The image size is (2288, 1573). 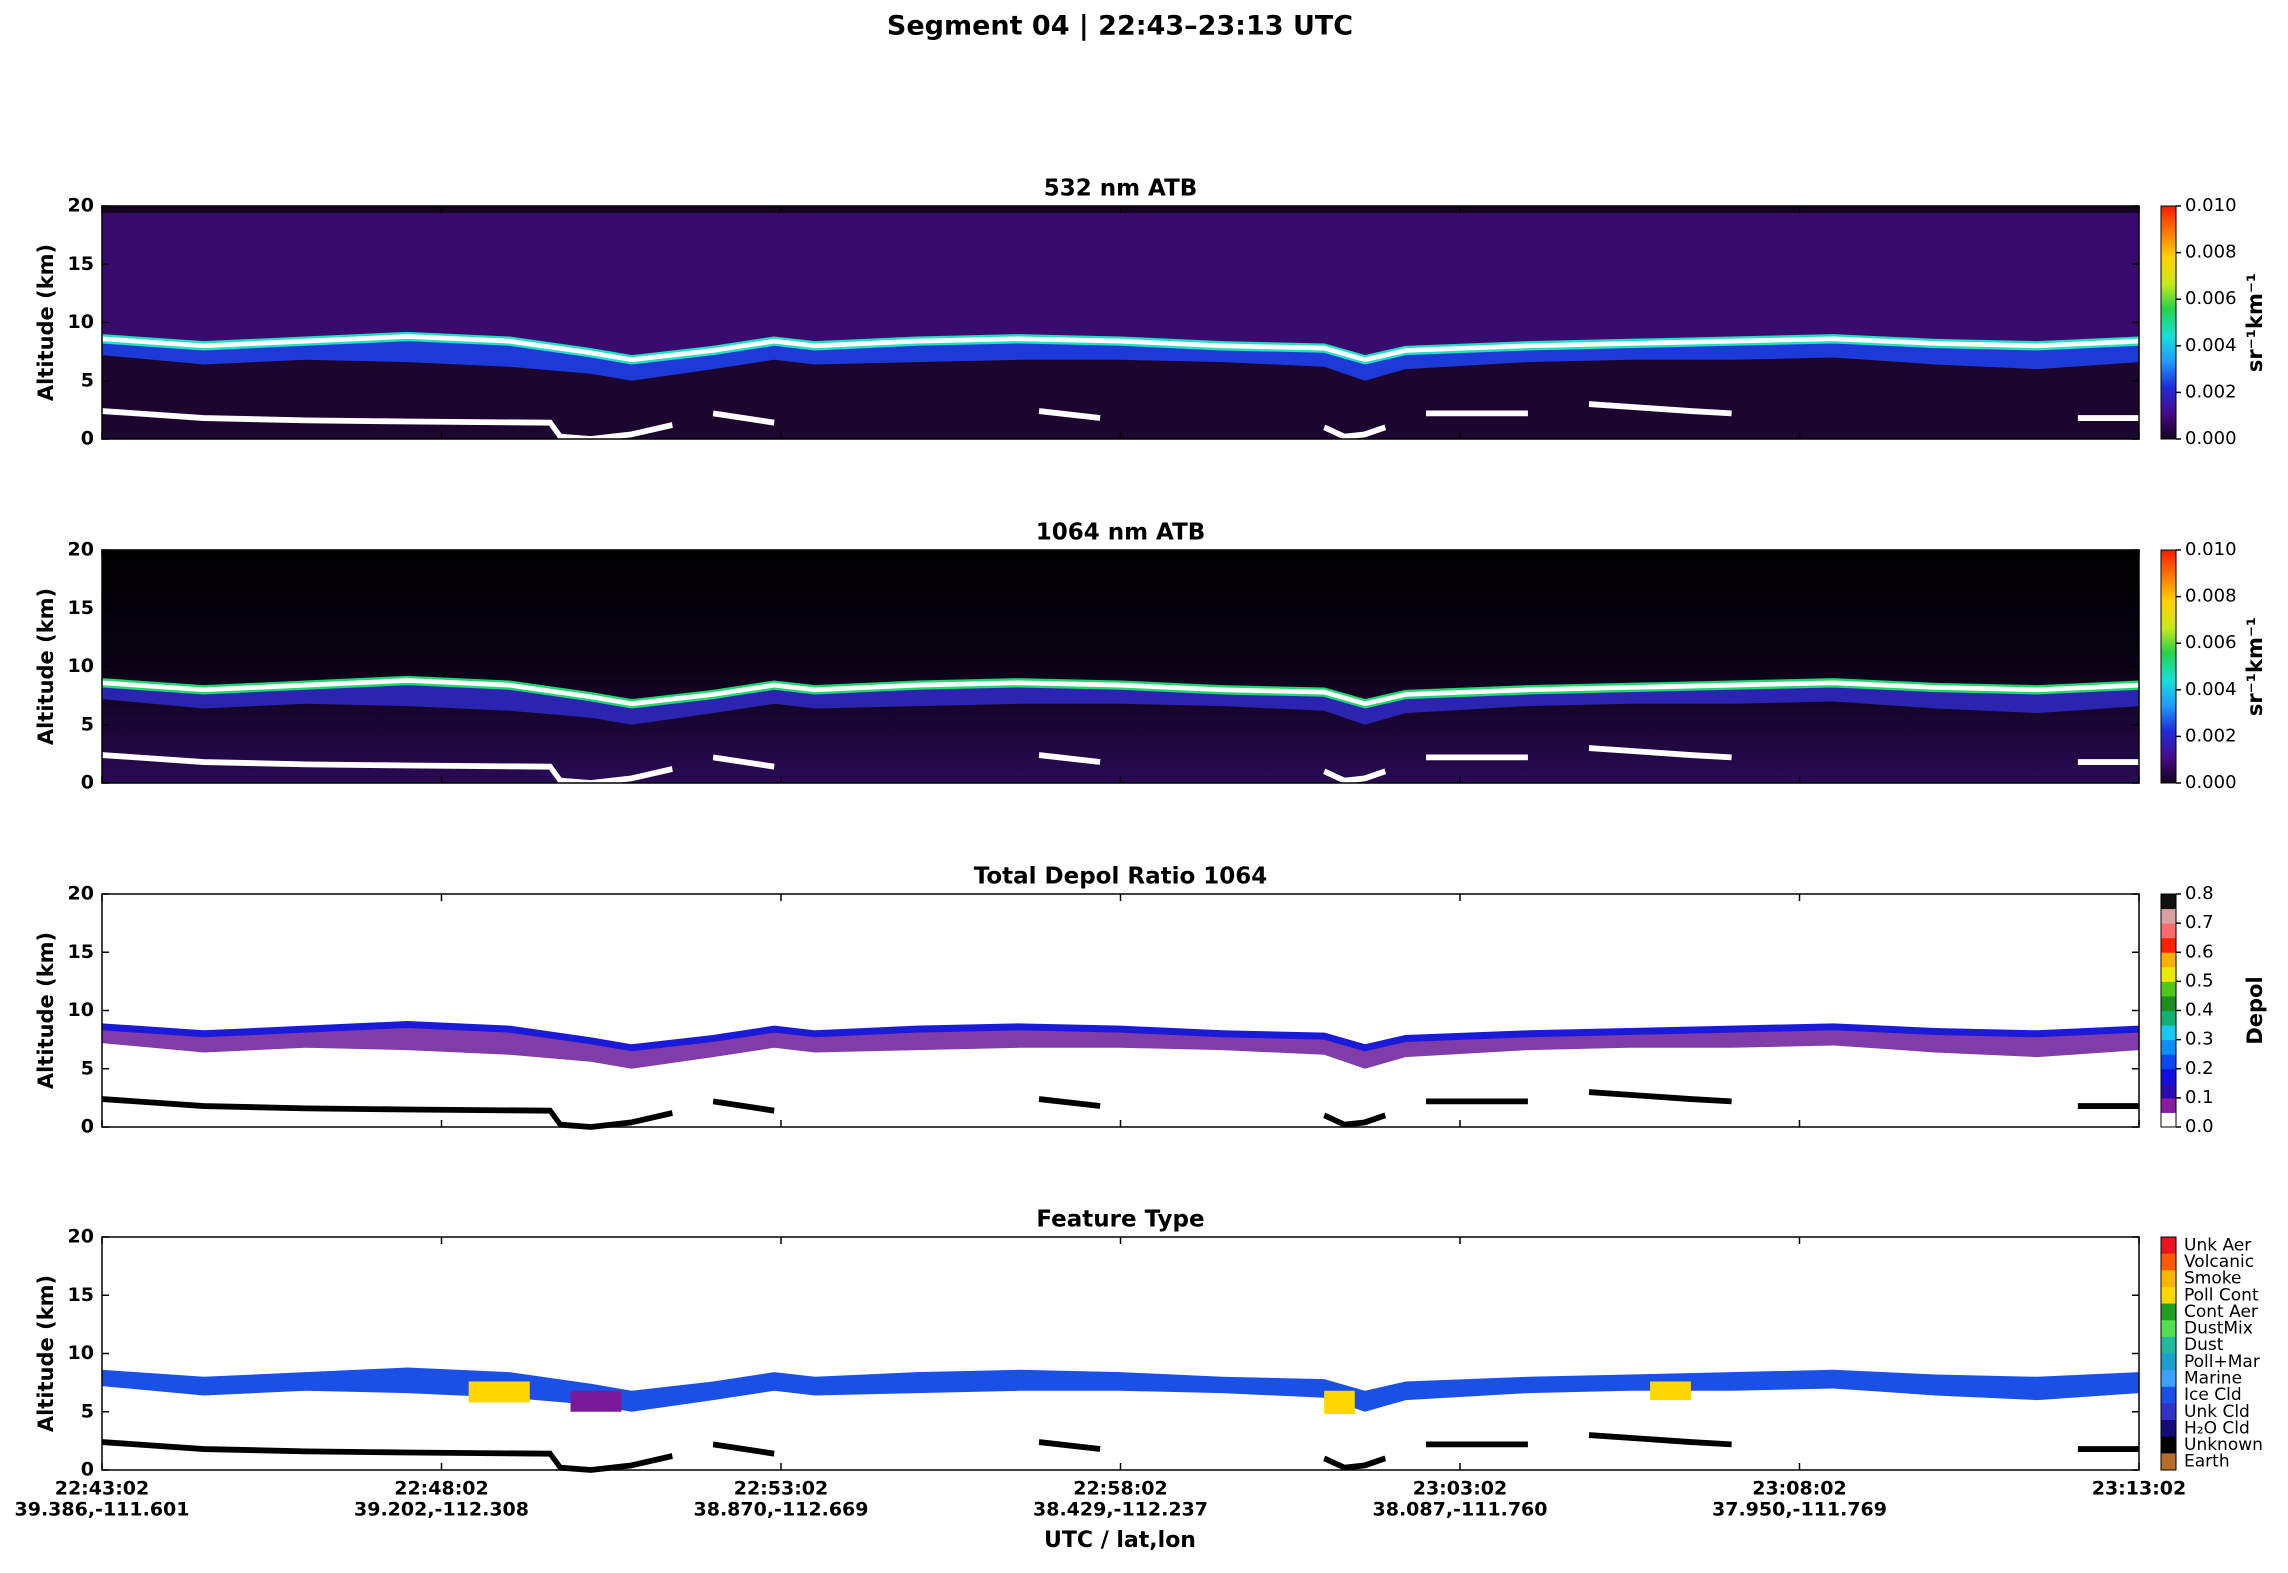 What do you see at coordinates (1120, 26) in the screenshot?
I see `figure-title: Segment 04 | 22:43–23:13 UTC` at bounding box center [1120, 26].